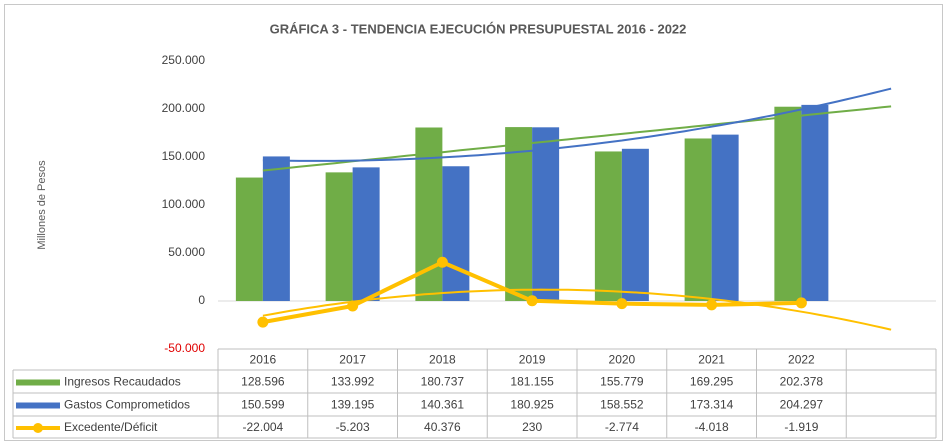  I want to click on table-value: 180.925, so click(532, 405).